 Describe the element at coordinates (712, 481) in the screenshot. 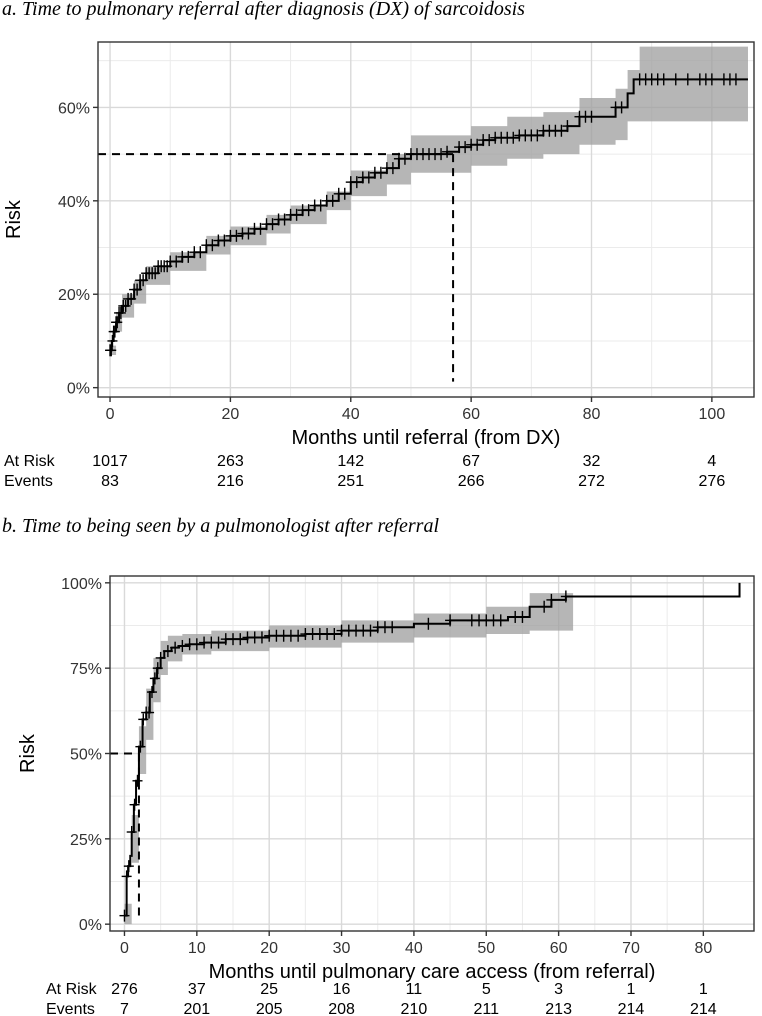

I see `panel-a-events-value: 276` at that location.